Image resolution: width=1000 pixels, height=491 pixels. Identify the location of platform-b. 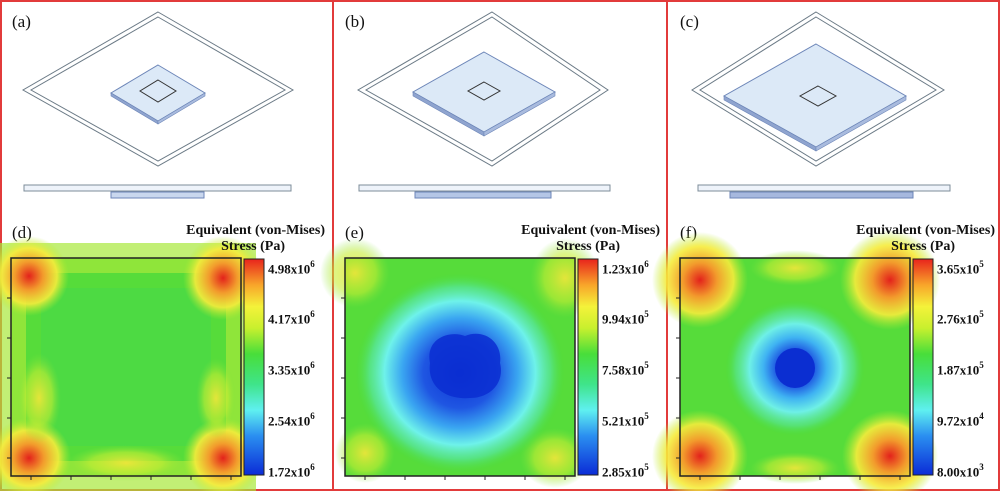
(484, 94).